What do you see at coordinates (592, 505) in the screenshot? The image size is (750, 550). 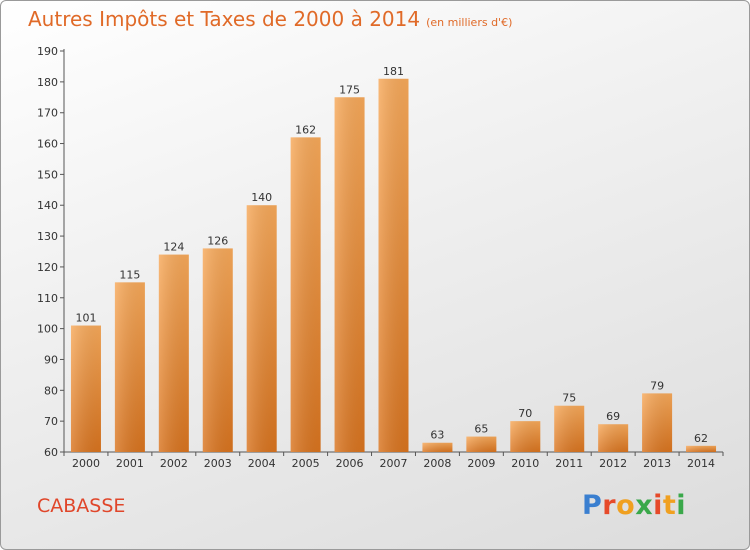 I see `logo-letter: P` at bounding box center [592, 505].